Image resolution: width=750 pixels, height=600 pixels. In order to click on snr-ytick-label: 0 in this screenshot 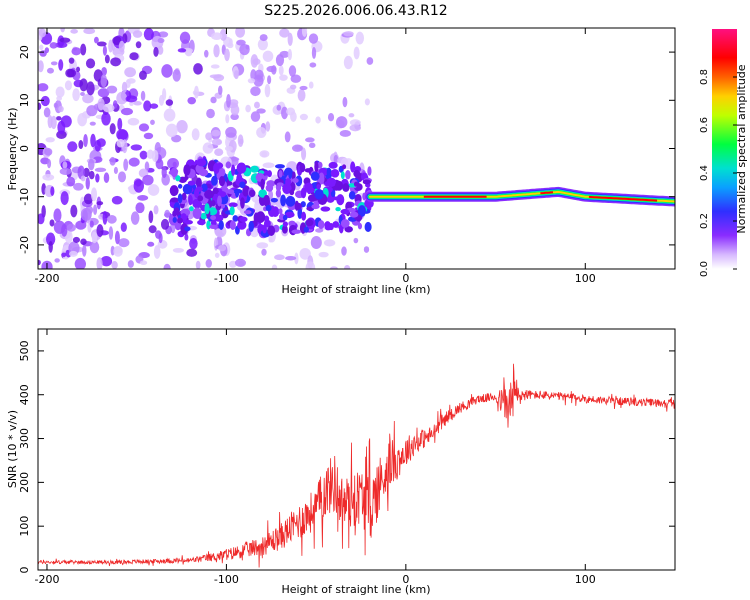, I will do `click(24, 570)`.